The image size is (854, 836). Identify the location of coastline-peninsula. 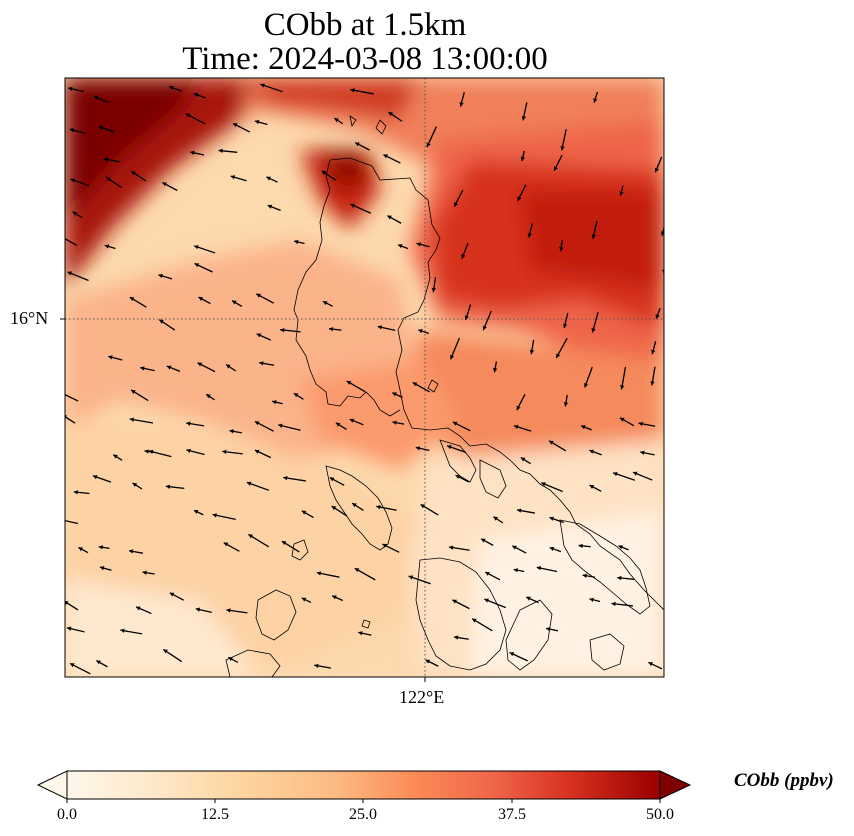
(359, 508).